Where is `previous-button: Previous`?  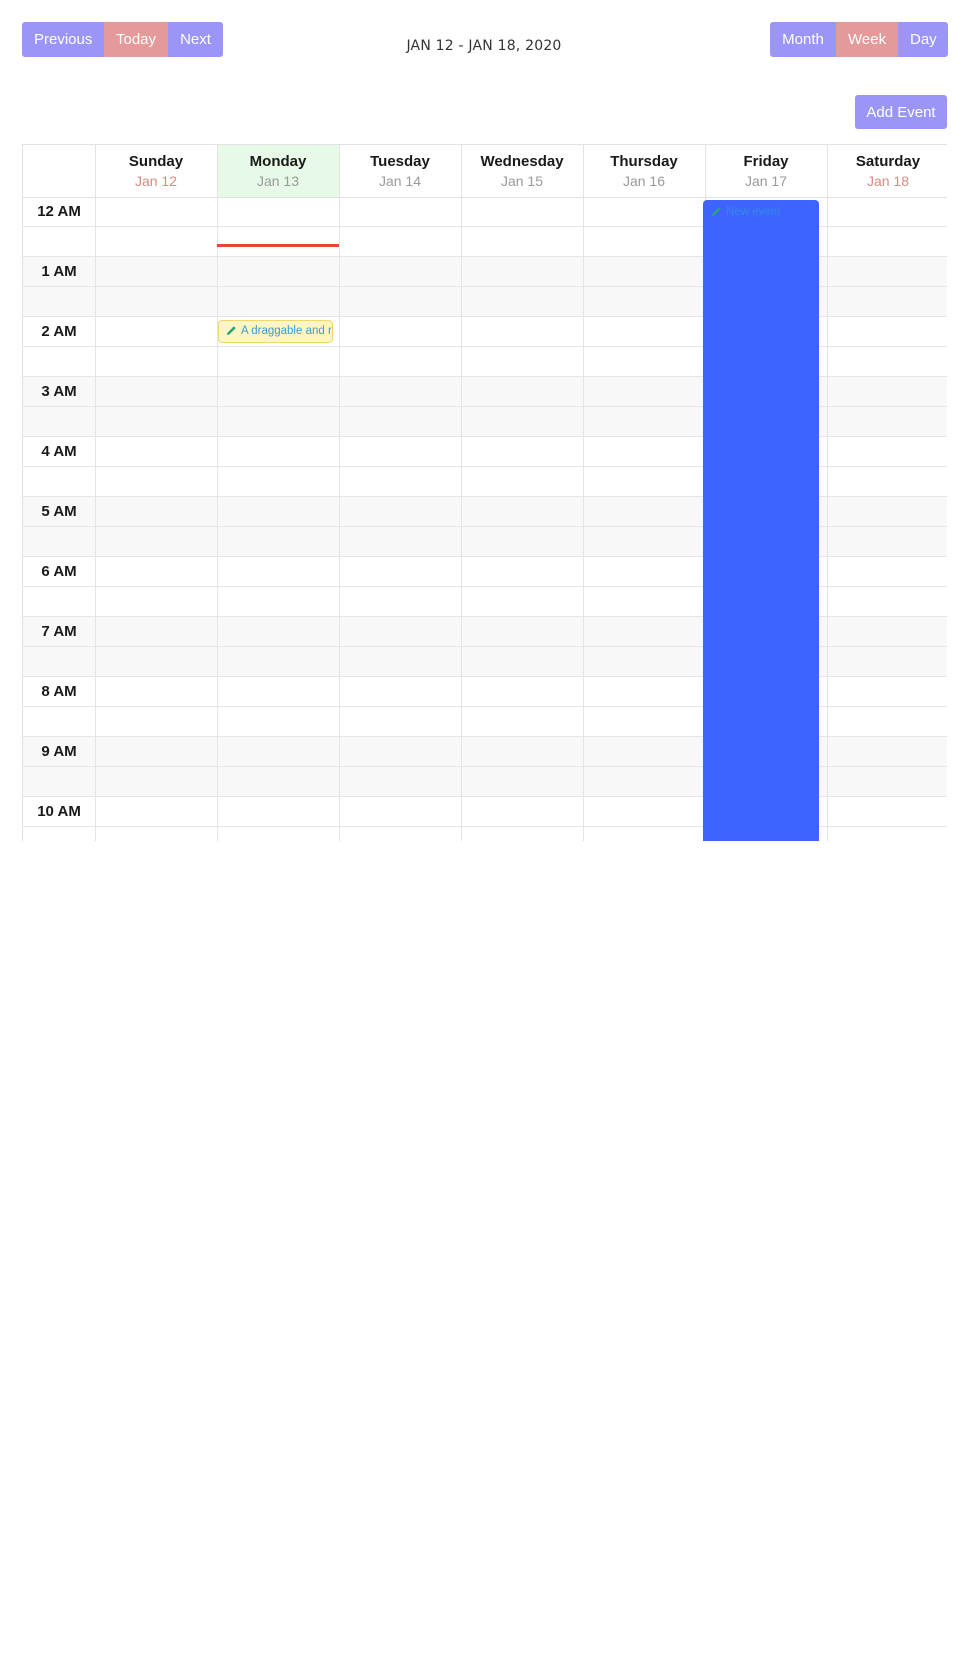 previous-button: Previous is located at coordinates (63, 39).